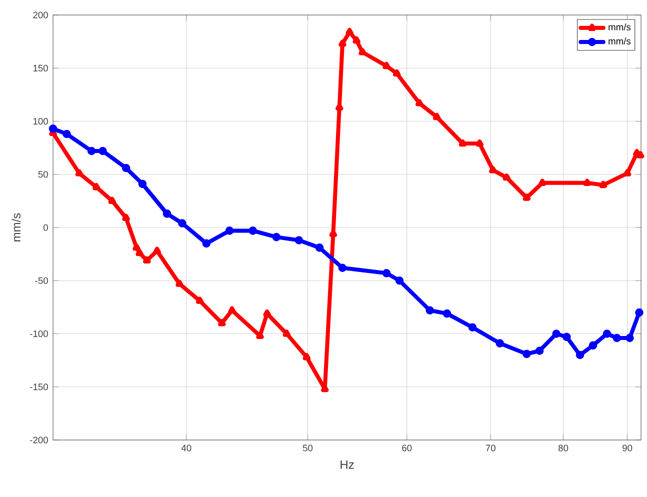  What do you see at coordinates (45, 227) in the screenshot?
I see `y-tick-label: 0` at bounding box center [45, 227].